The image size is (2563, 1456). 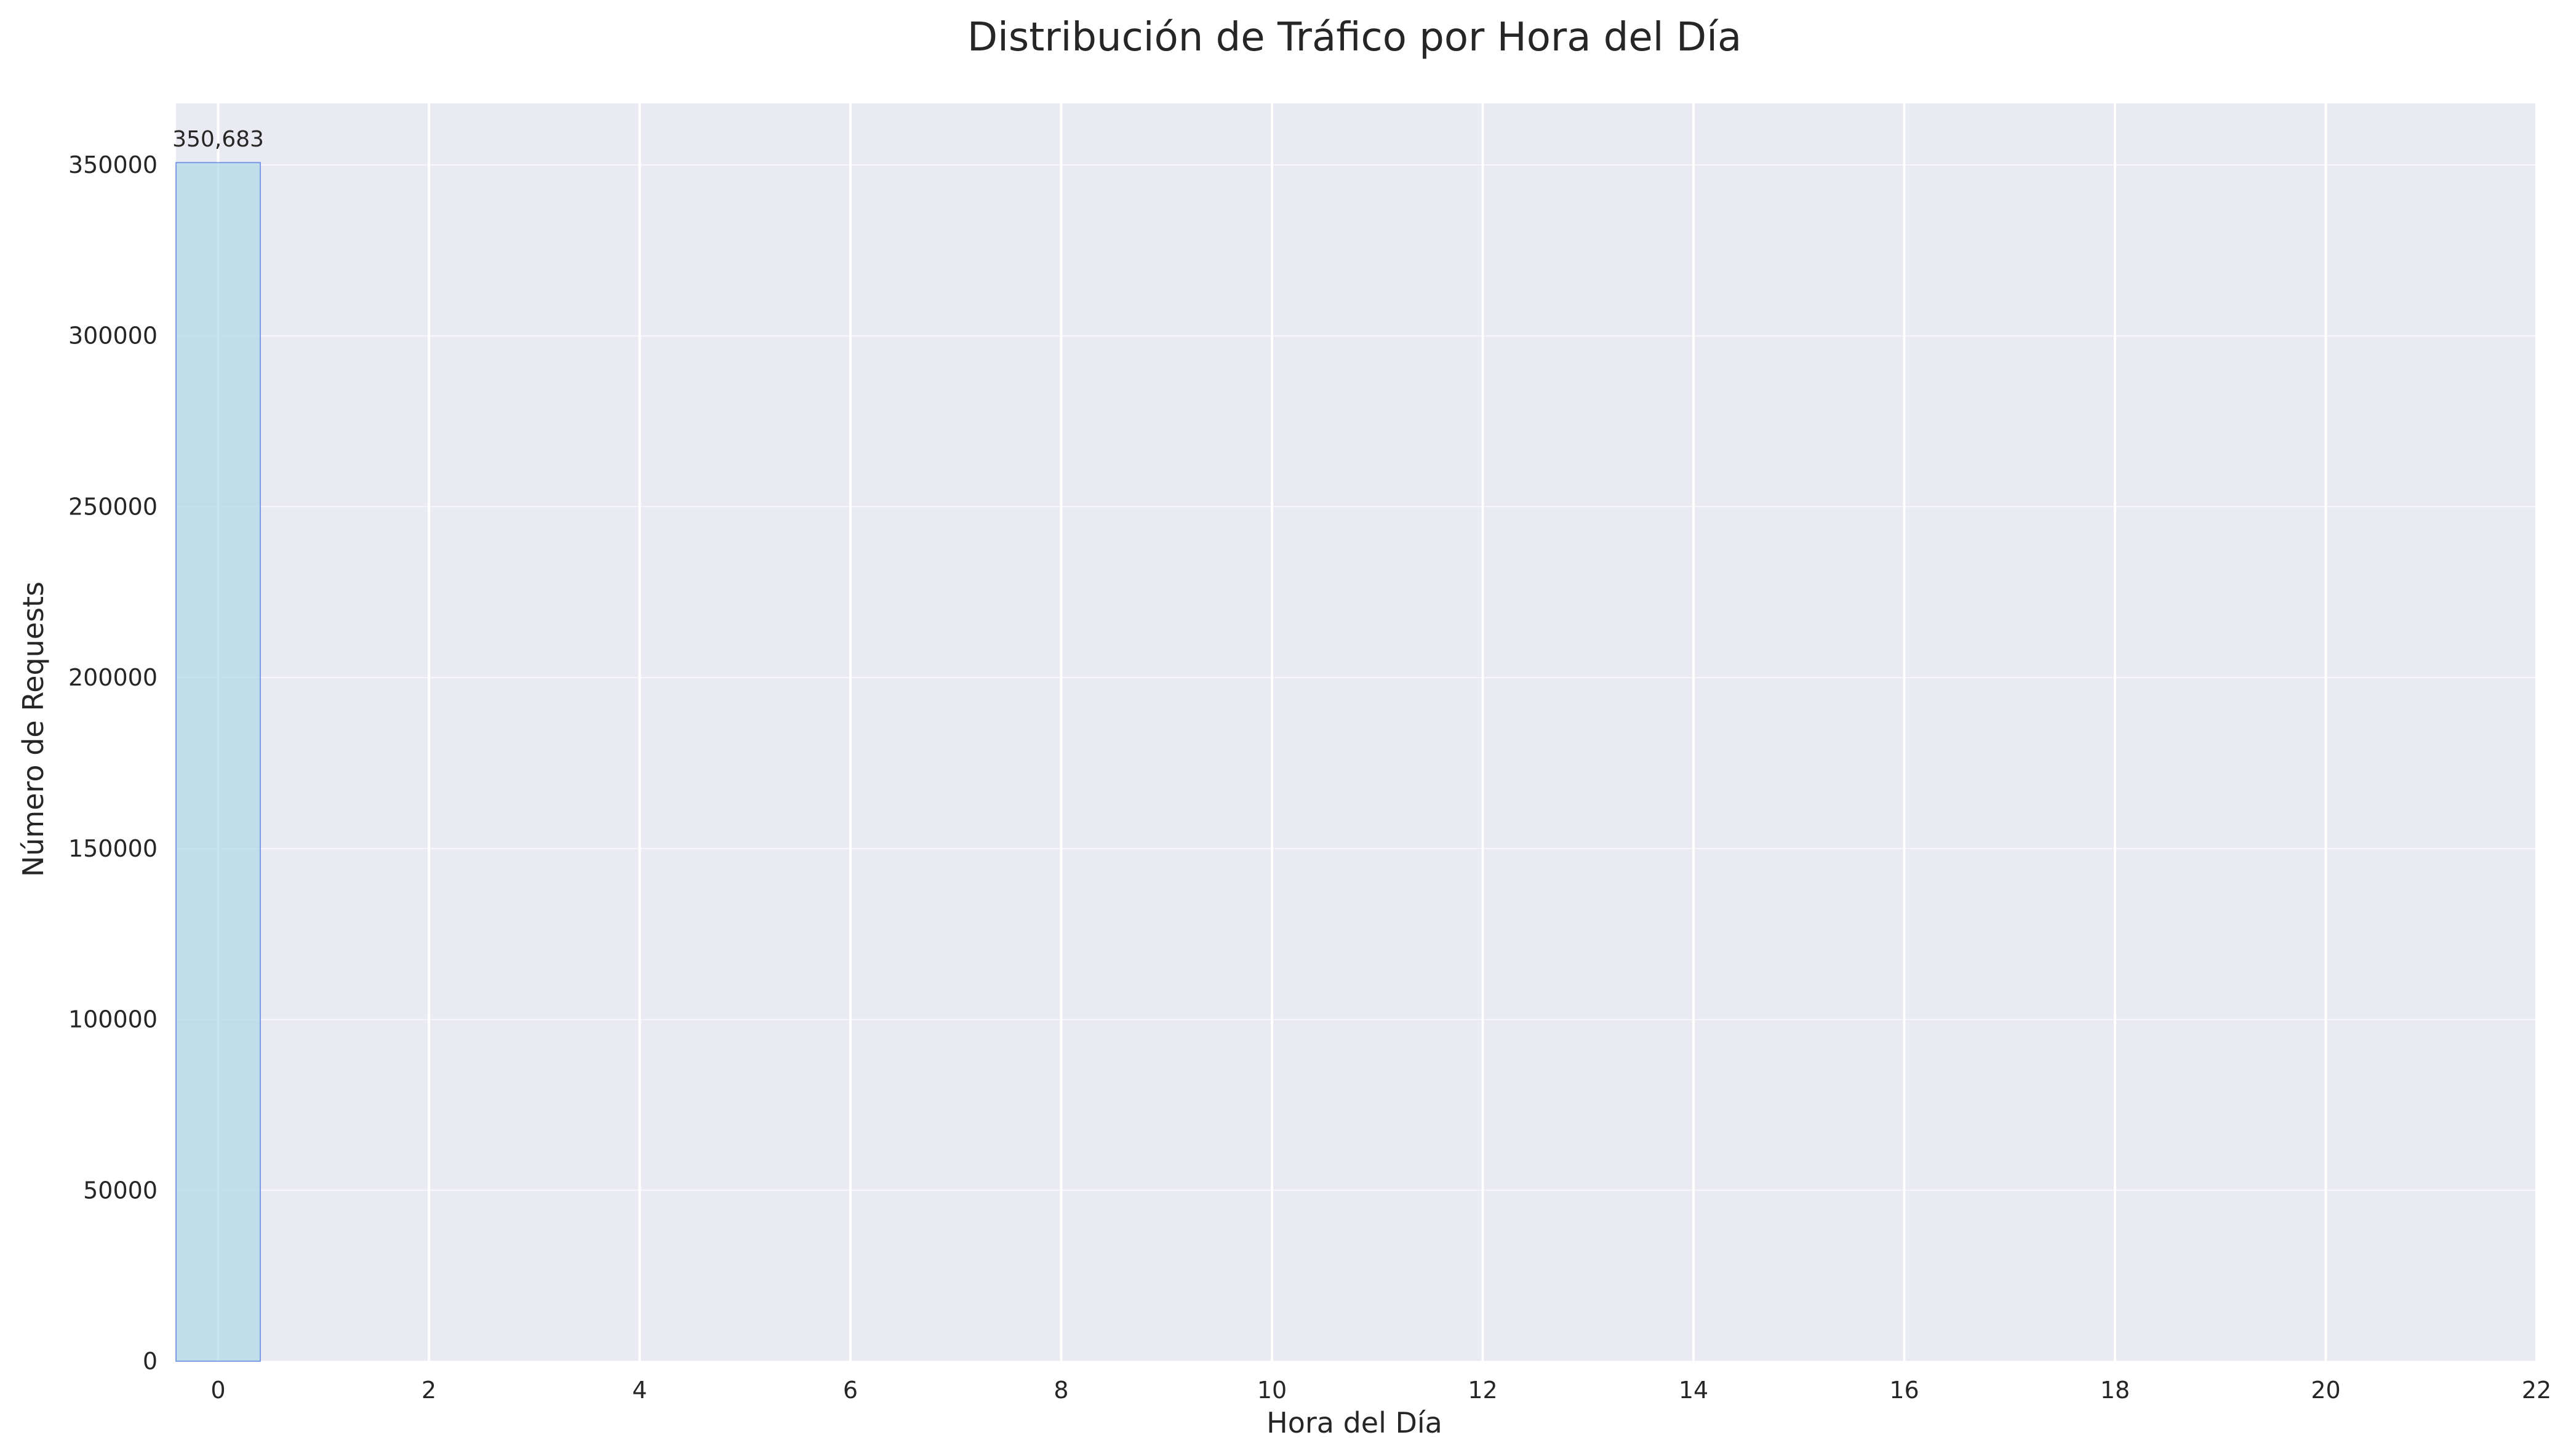 I want to click on y-tick-label: 150000, so click(x=113, y=848).